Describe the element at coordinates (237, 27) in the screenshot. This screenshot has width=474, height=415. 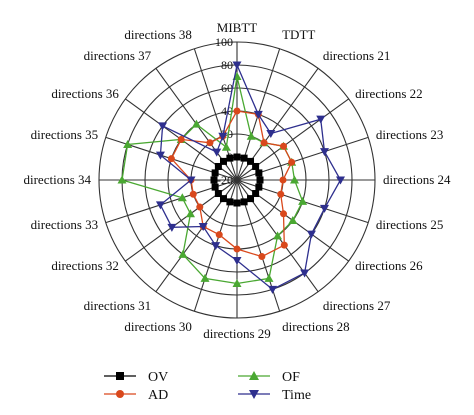
I see `category-label: MIBTT` at that location.